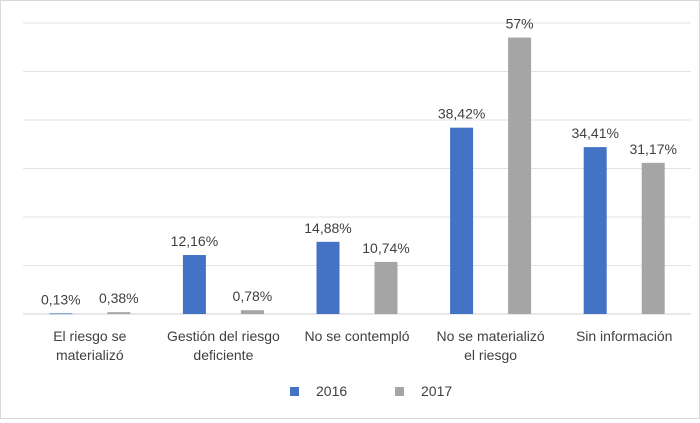  Describe the element at coordinates (119, 298) in the screenshot. I see `data-label: 0,38%` at that location.